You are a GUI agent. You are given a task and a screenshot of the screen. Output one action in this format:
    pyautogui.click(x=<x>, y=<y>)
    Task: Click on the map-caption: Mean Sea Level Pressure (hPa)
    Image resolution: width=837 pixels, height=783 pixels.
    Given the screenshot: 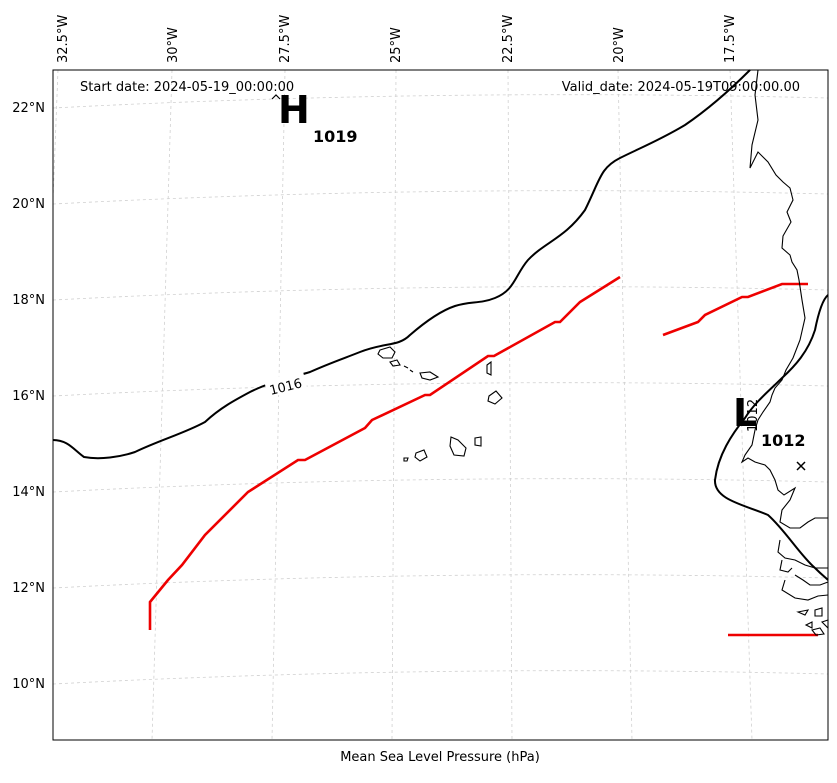 What is the action you would take?
    pyautogui.click(x=440, y=757)
    